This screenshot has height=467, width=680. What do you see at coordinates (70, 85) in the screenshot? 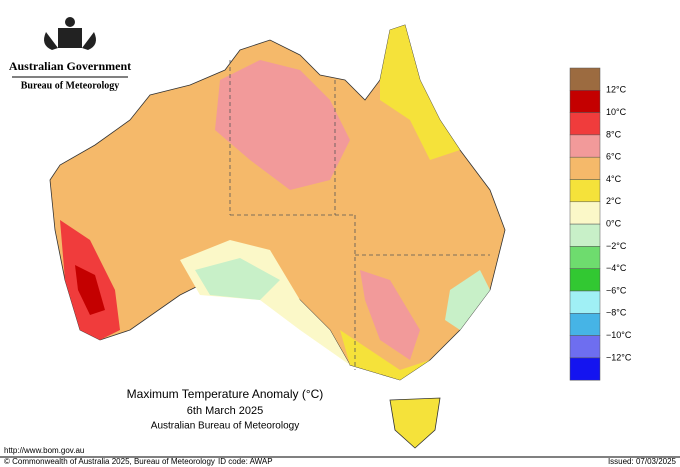
I see `agency-name: Bureau of Meteorology` at bounding box center [70, 85].